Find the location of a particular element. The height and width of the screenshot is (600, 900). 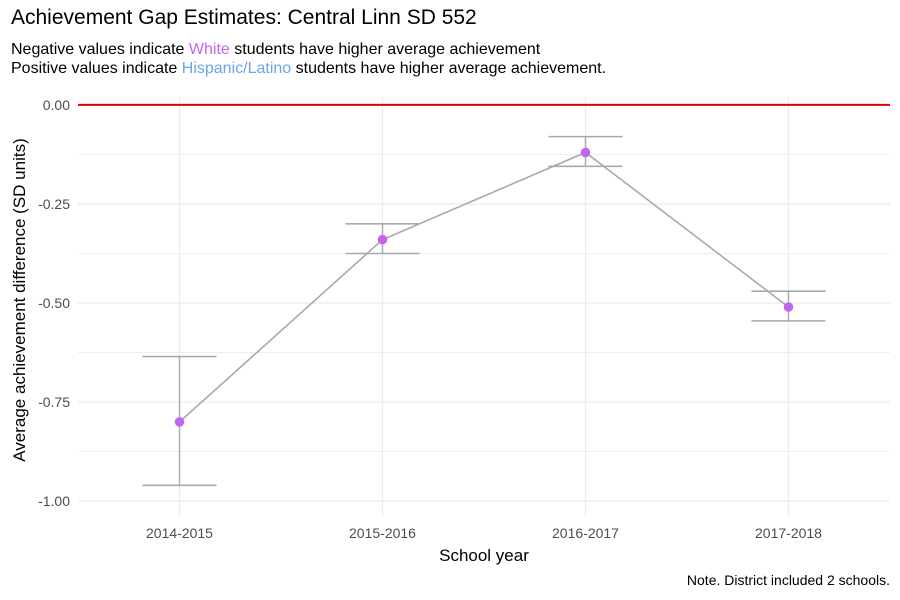

subtitle-positive-before: Positive values indicate is located at coordinates (96, 68).